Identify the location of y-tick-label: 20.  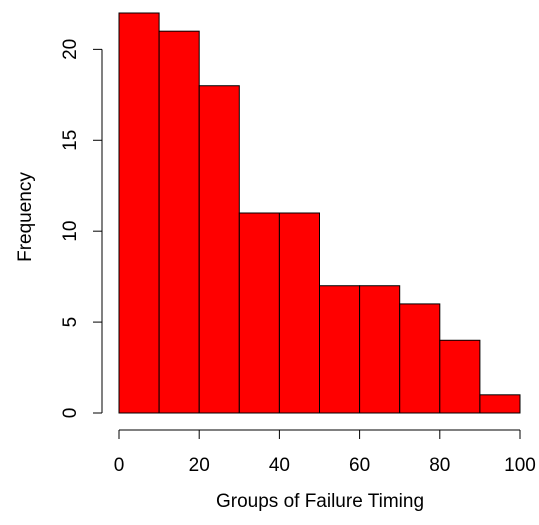
(70, 49).